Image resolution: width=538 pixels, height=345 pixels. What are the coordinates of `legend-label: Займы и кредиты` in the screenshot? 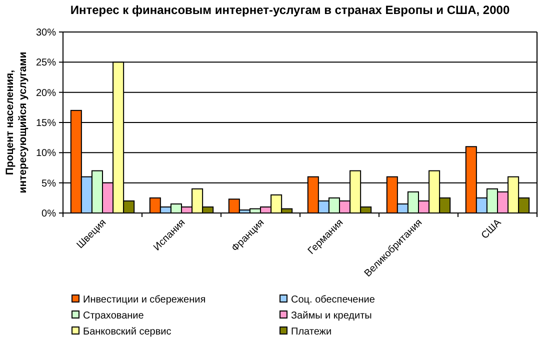 It's located at (331, 316).